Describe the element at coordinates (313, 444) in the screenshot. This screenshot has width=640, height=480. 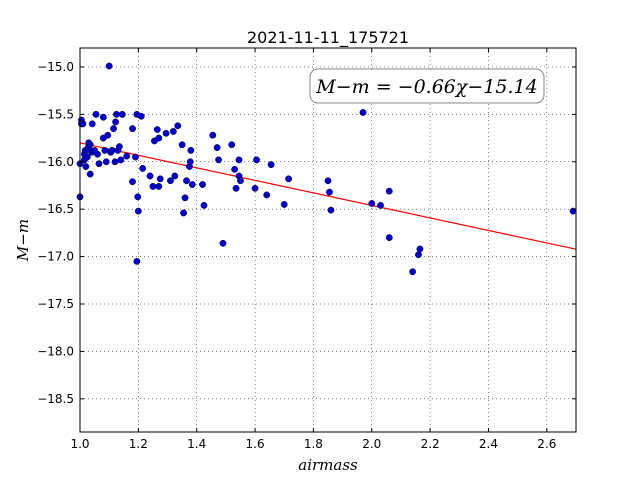
I see `x-tick-label: 1.8` at that location.